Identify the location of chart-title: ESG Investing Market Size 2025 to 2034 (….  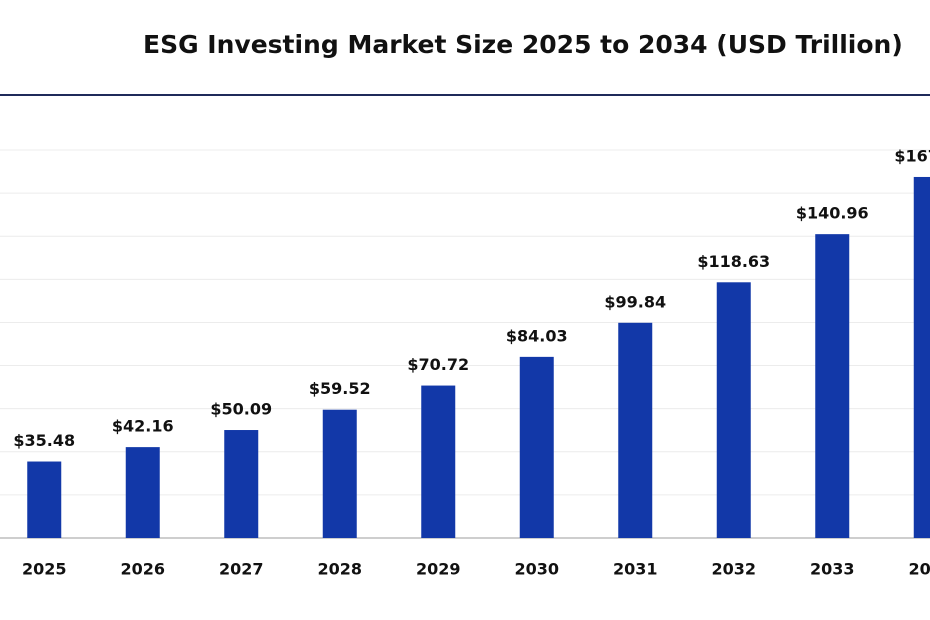
(523, 44).